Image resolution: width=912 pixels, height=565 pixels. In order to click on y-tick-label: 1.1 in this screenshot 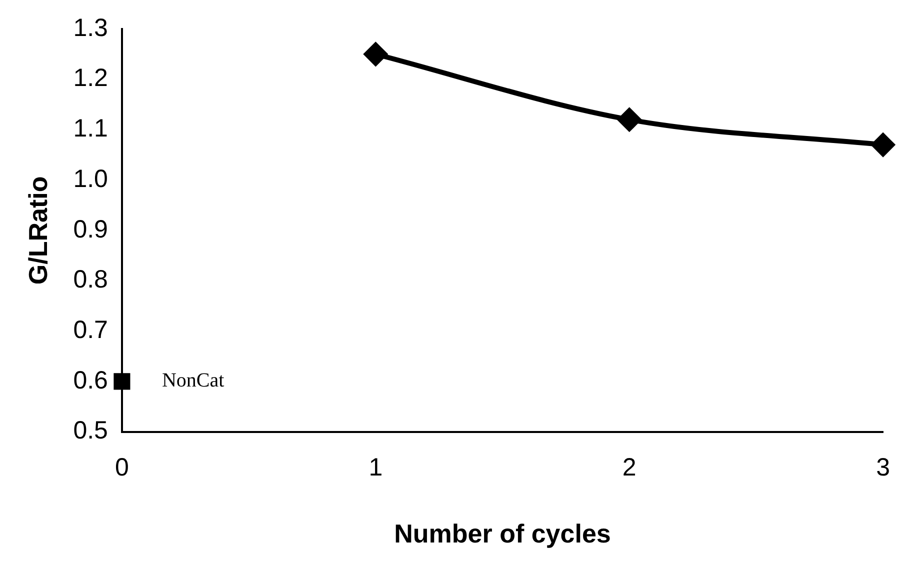, I will do `click(90, 128)`.